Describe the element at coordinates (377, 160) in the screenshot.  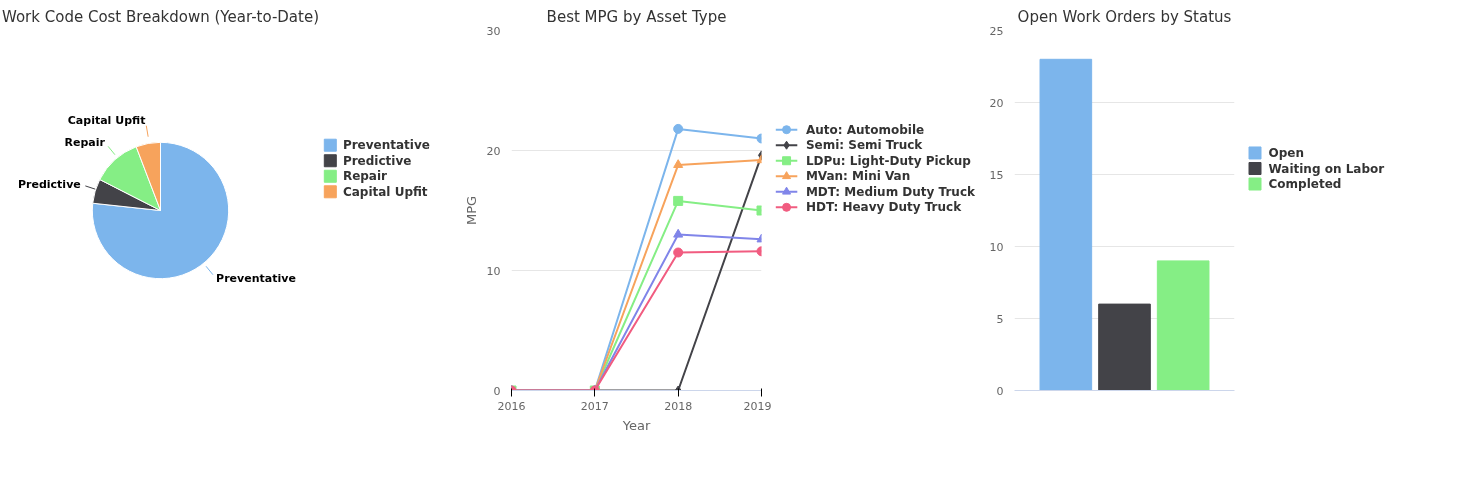
I see `legend-label: Predictive` at that location.